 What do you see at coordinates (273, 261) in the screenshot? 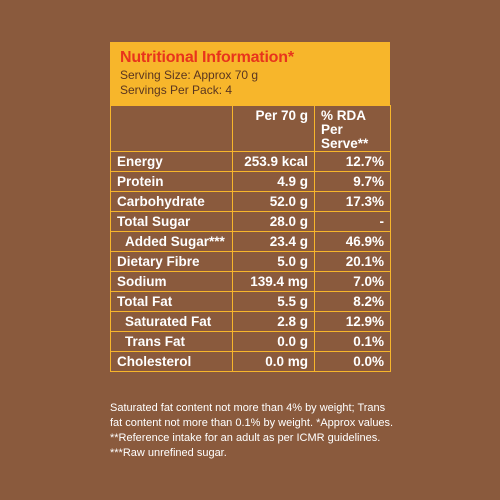
I see `nutrient-per-serving: 5.0 g` at bounding box center [273, 261].